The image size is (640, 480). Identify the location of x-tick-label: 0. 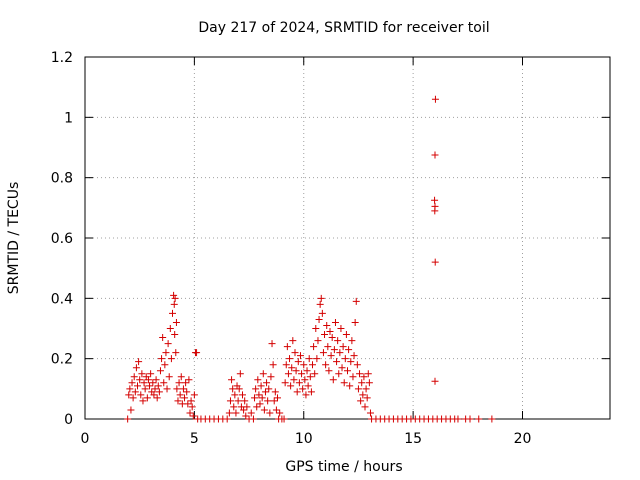
(85, 439).